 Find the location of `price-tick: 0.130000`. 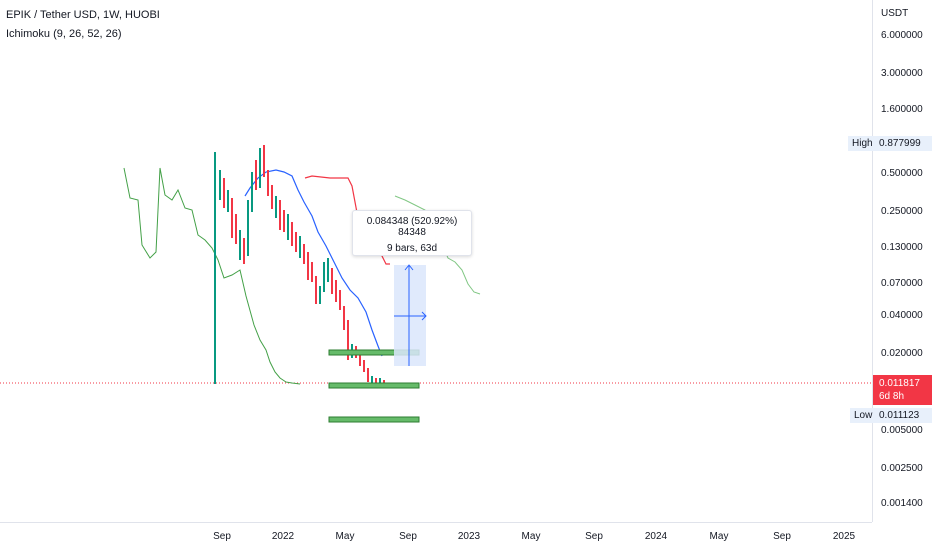

price-tick: 0.130000 is located at coordinates (902, 247).